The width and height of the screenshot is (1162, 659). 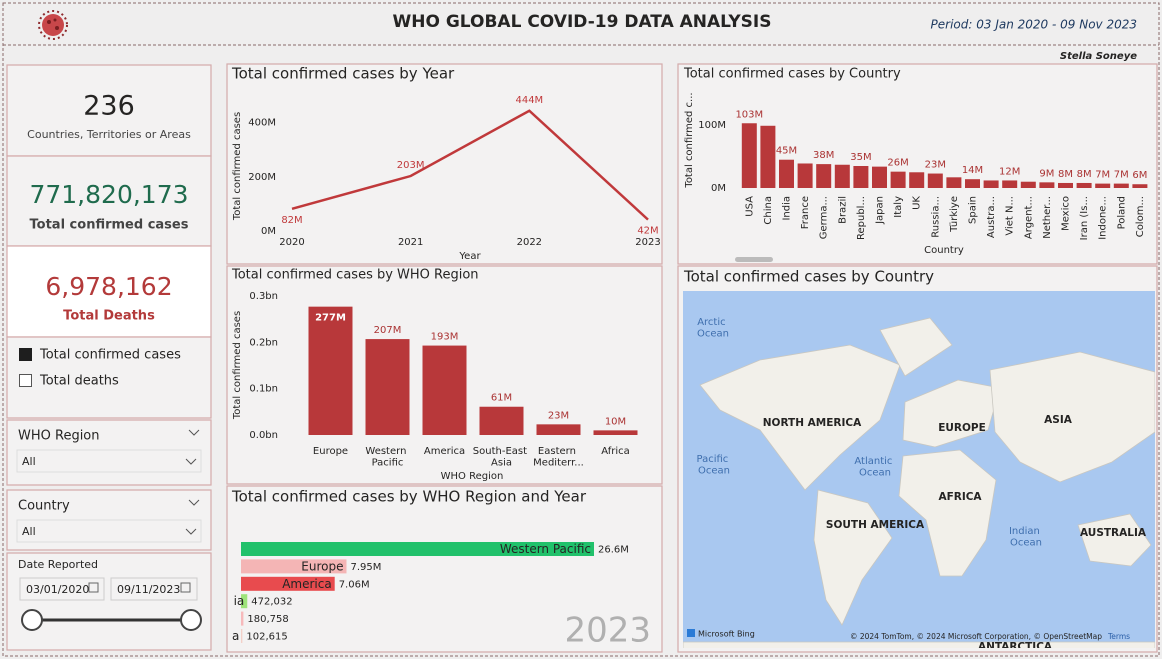 What do you see at coordinates (581, 22) in the screenshot?
I see `dashboard-title: WHO GLOBAL COVID-19 DATA ANALYSIS` at bounding box center [581, 22].